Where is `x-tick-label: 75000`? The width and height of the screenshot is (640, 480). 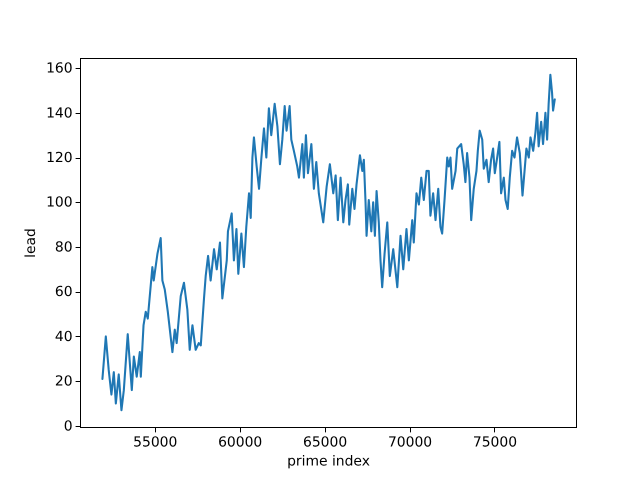
x-tick-label: 75000 is located at coordinates (495, 442).